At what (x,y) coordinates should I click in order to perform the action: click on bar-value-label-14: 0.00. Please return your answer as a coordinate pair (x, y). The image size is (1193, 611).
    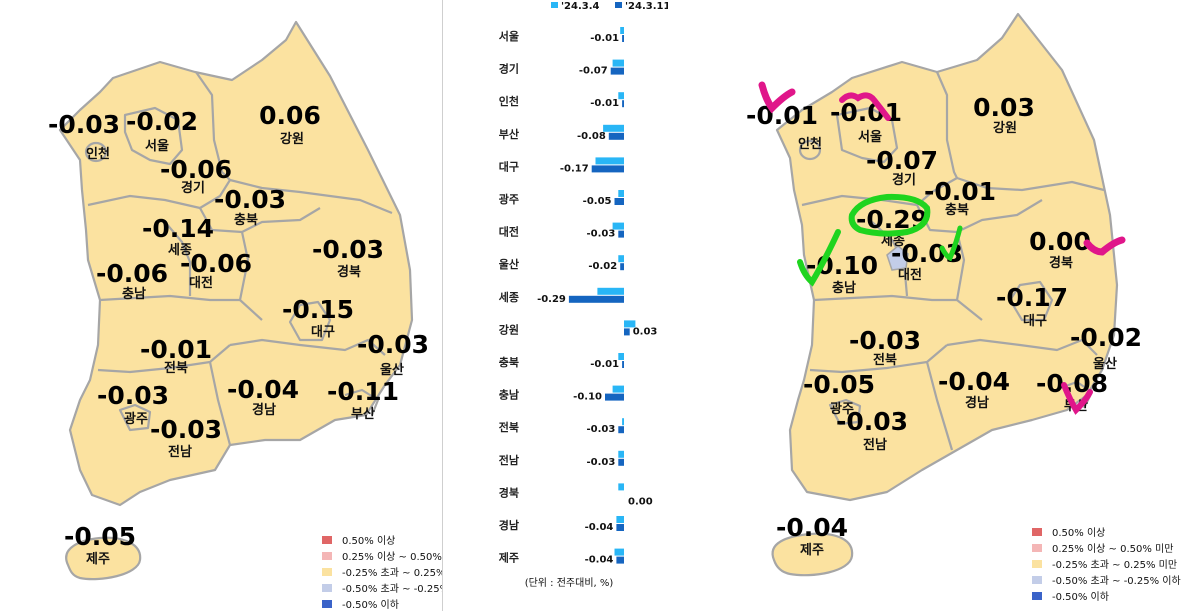
    Looking at the image, I should click on (640, 501).